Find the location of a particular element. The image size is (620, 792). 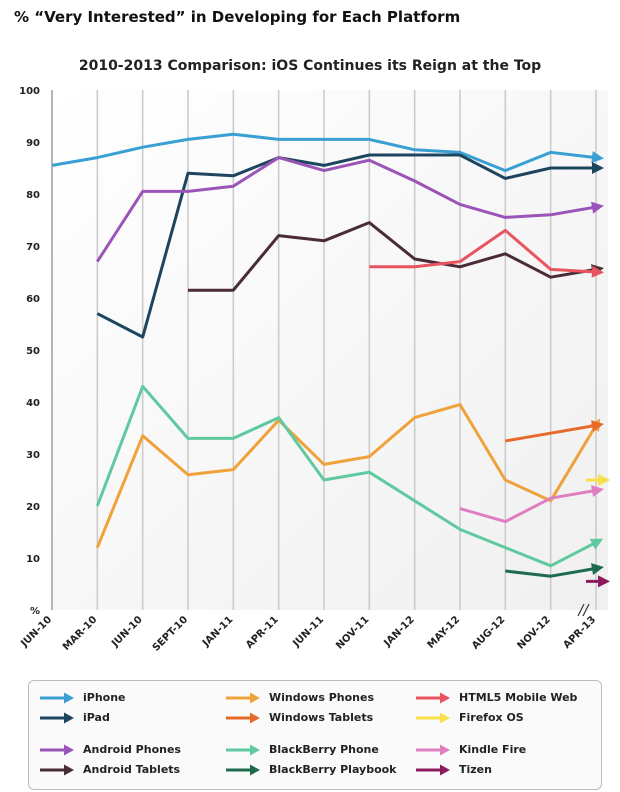

x-tick-label: SEPT-10 is located at coordinates (170, 633).